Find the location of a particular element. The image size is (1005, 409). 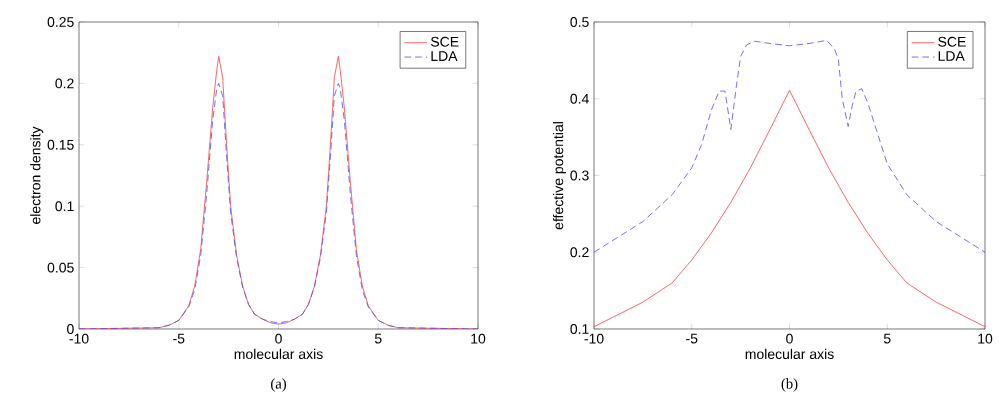

y-tick-label: 0.15 is located at coordinates (60, 144).